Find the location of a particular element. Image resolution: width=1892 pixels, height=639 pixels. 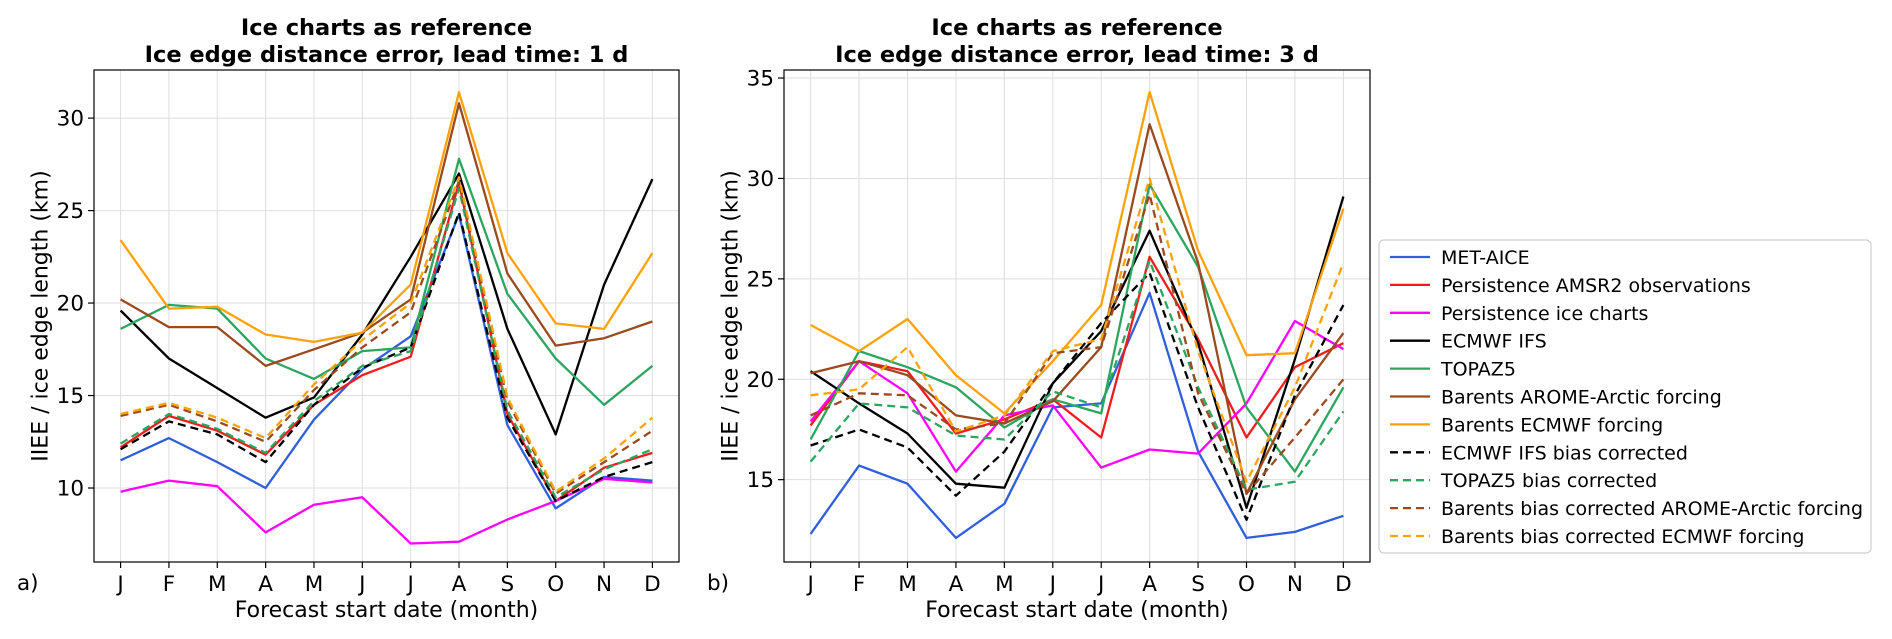

series-line-met-aice is located at coordinates (386, 361).